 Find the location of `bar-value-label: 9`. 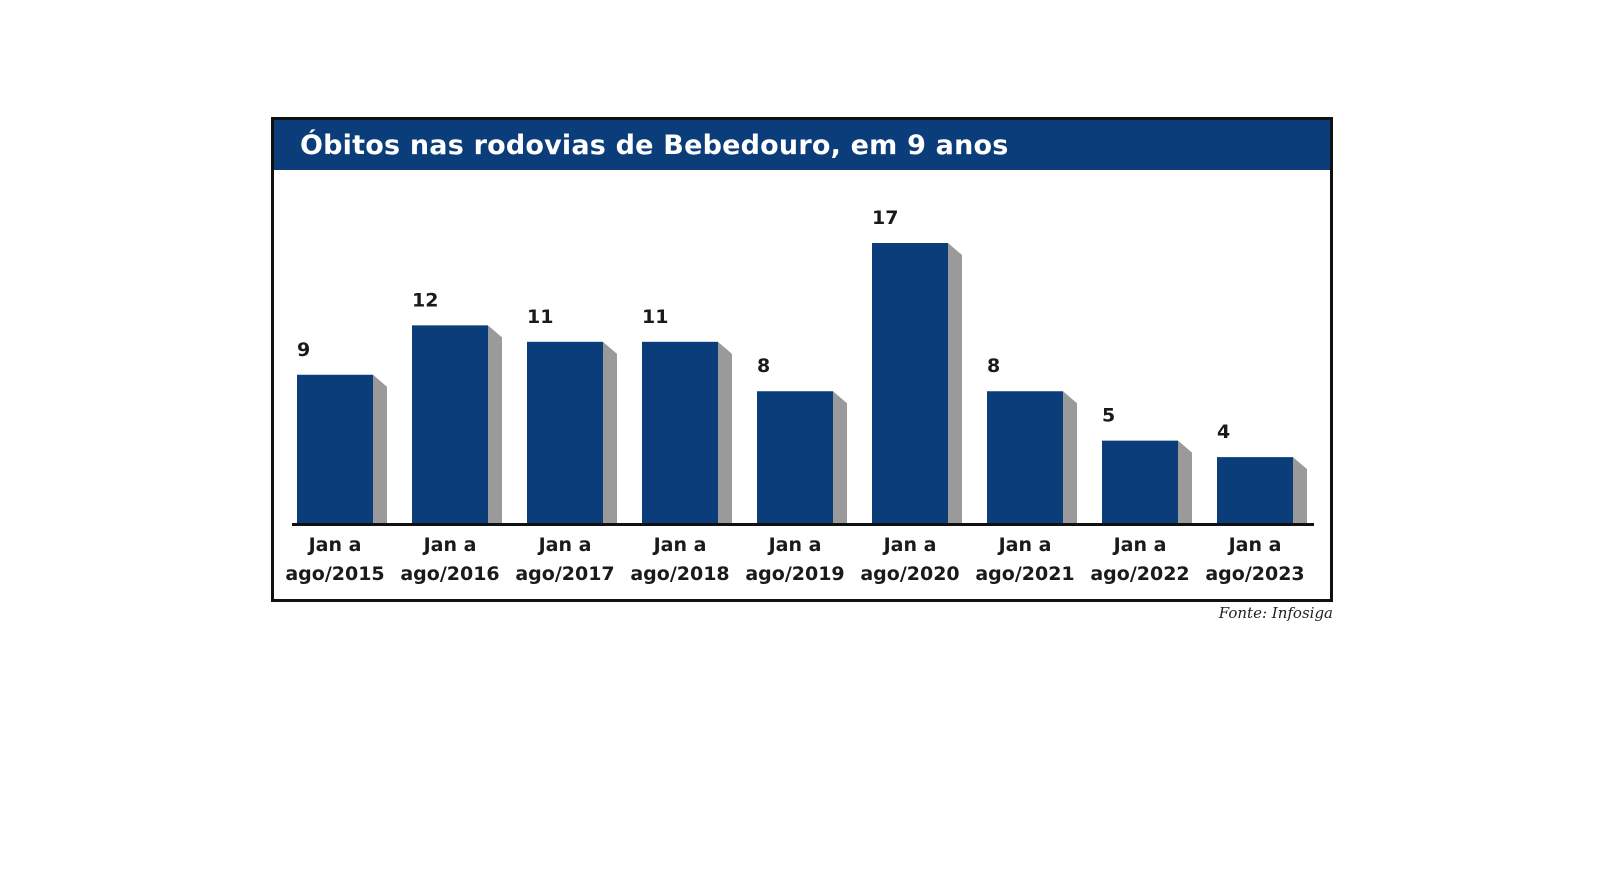

bar-value-label: 9 is located at coordinates (303, 350).